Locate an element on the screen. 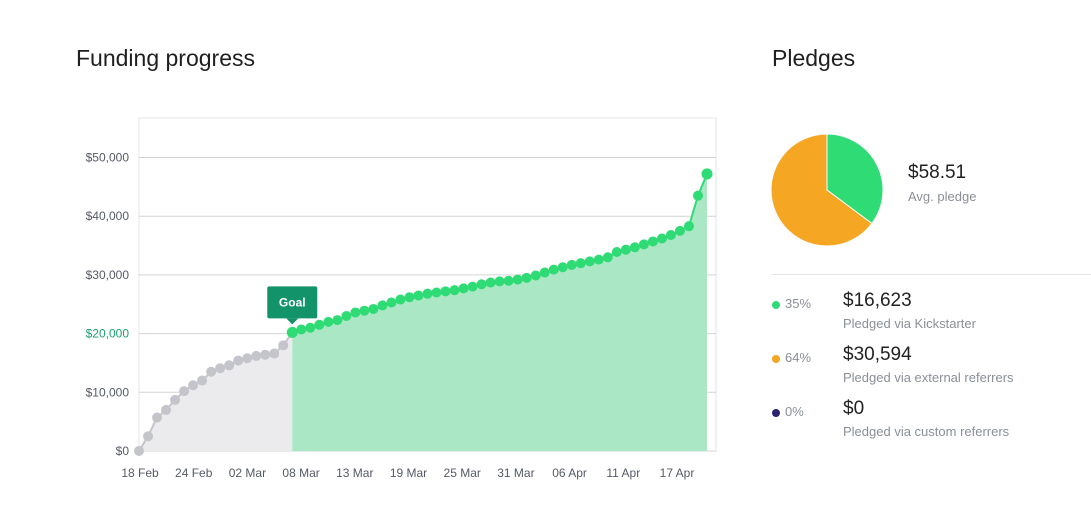 Image resolution: width=1091 pixels, height=528 pixels. legend-percent: 64% is located at coordinates (798, 357).